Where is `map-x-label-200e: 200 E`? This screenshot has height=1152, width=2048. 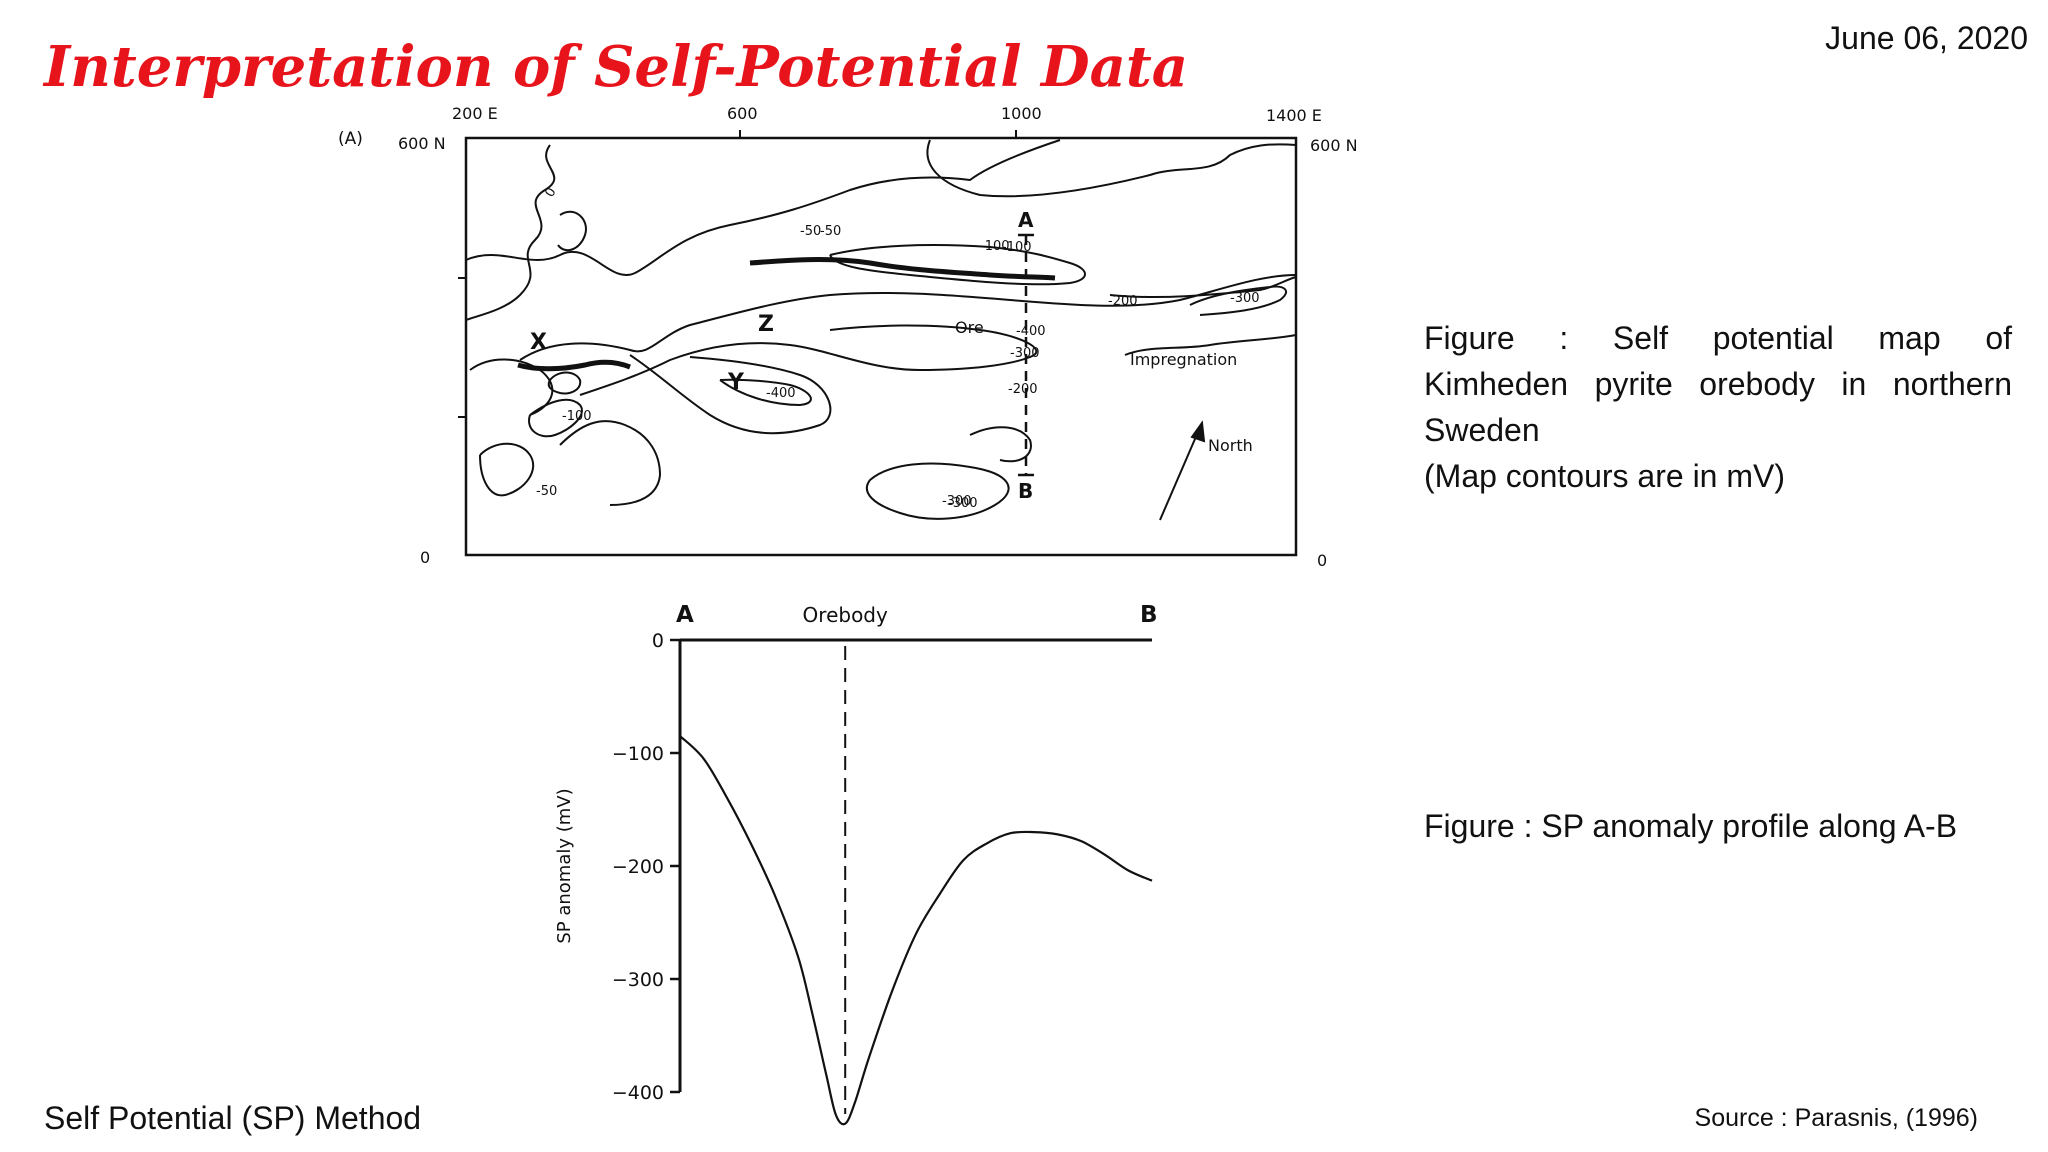
map-x-label-200e: 200 E is located at coordinates (475, 113).